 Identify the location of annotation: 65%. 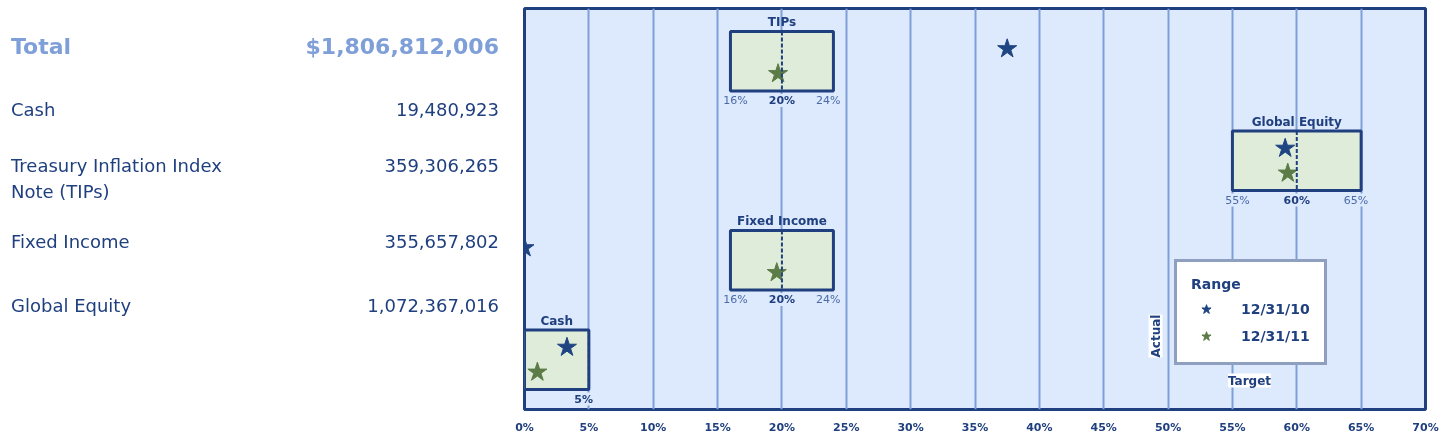
(1356, 200).